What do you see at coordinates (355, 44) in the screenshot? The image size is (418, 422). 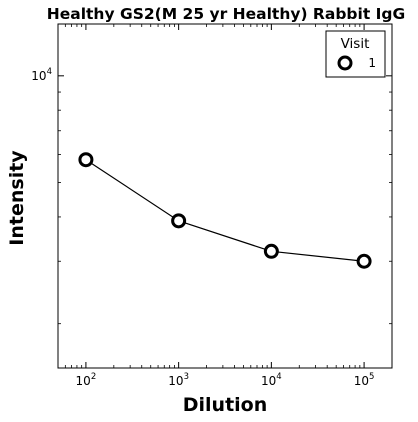 I see `legend-title: Visit` at bounding box center [355, 44].